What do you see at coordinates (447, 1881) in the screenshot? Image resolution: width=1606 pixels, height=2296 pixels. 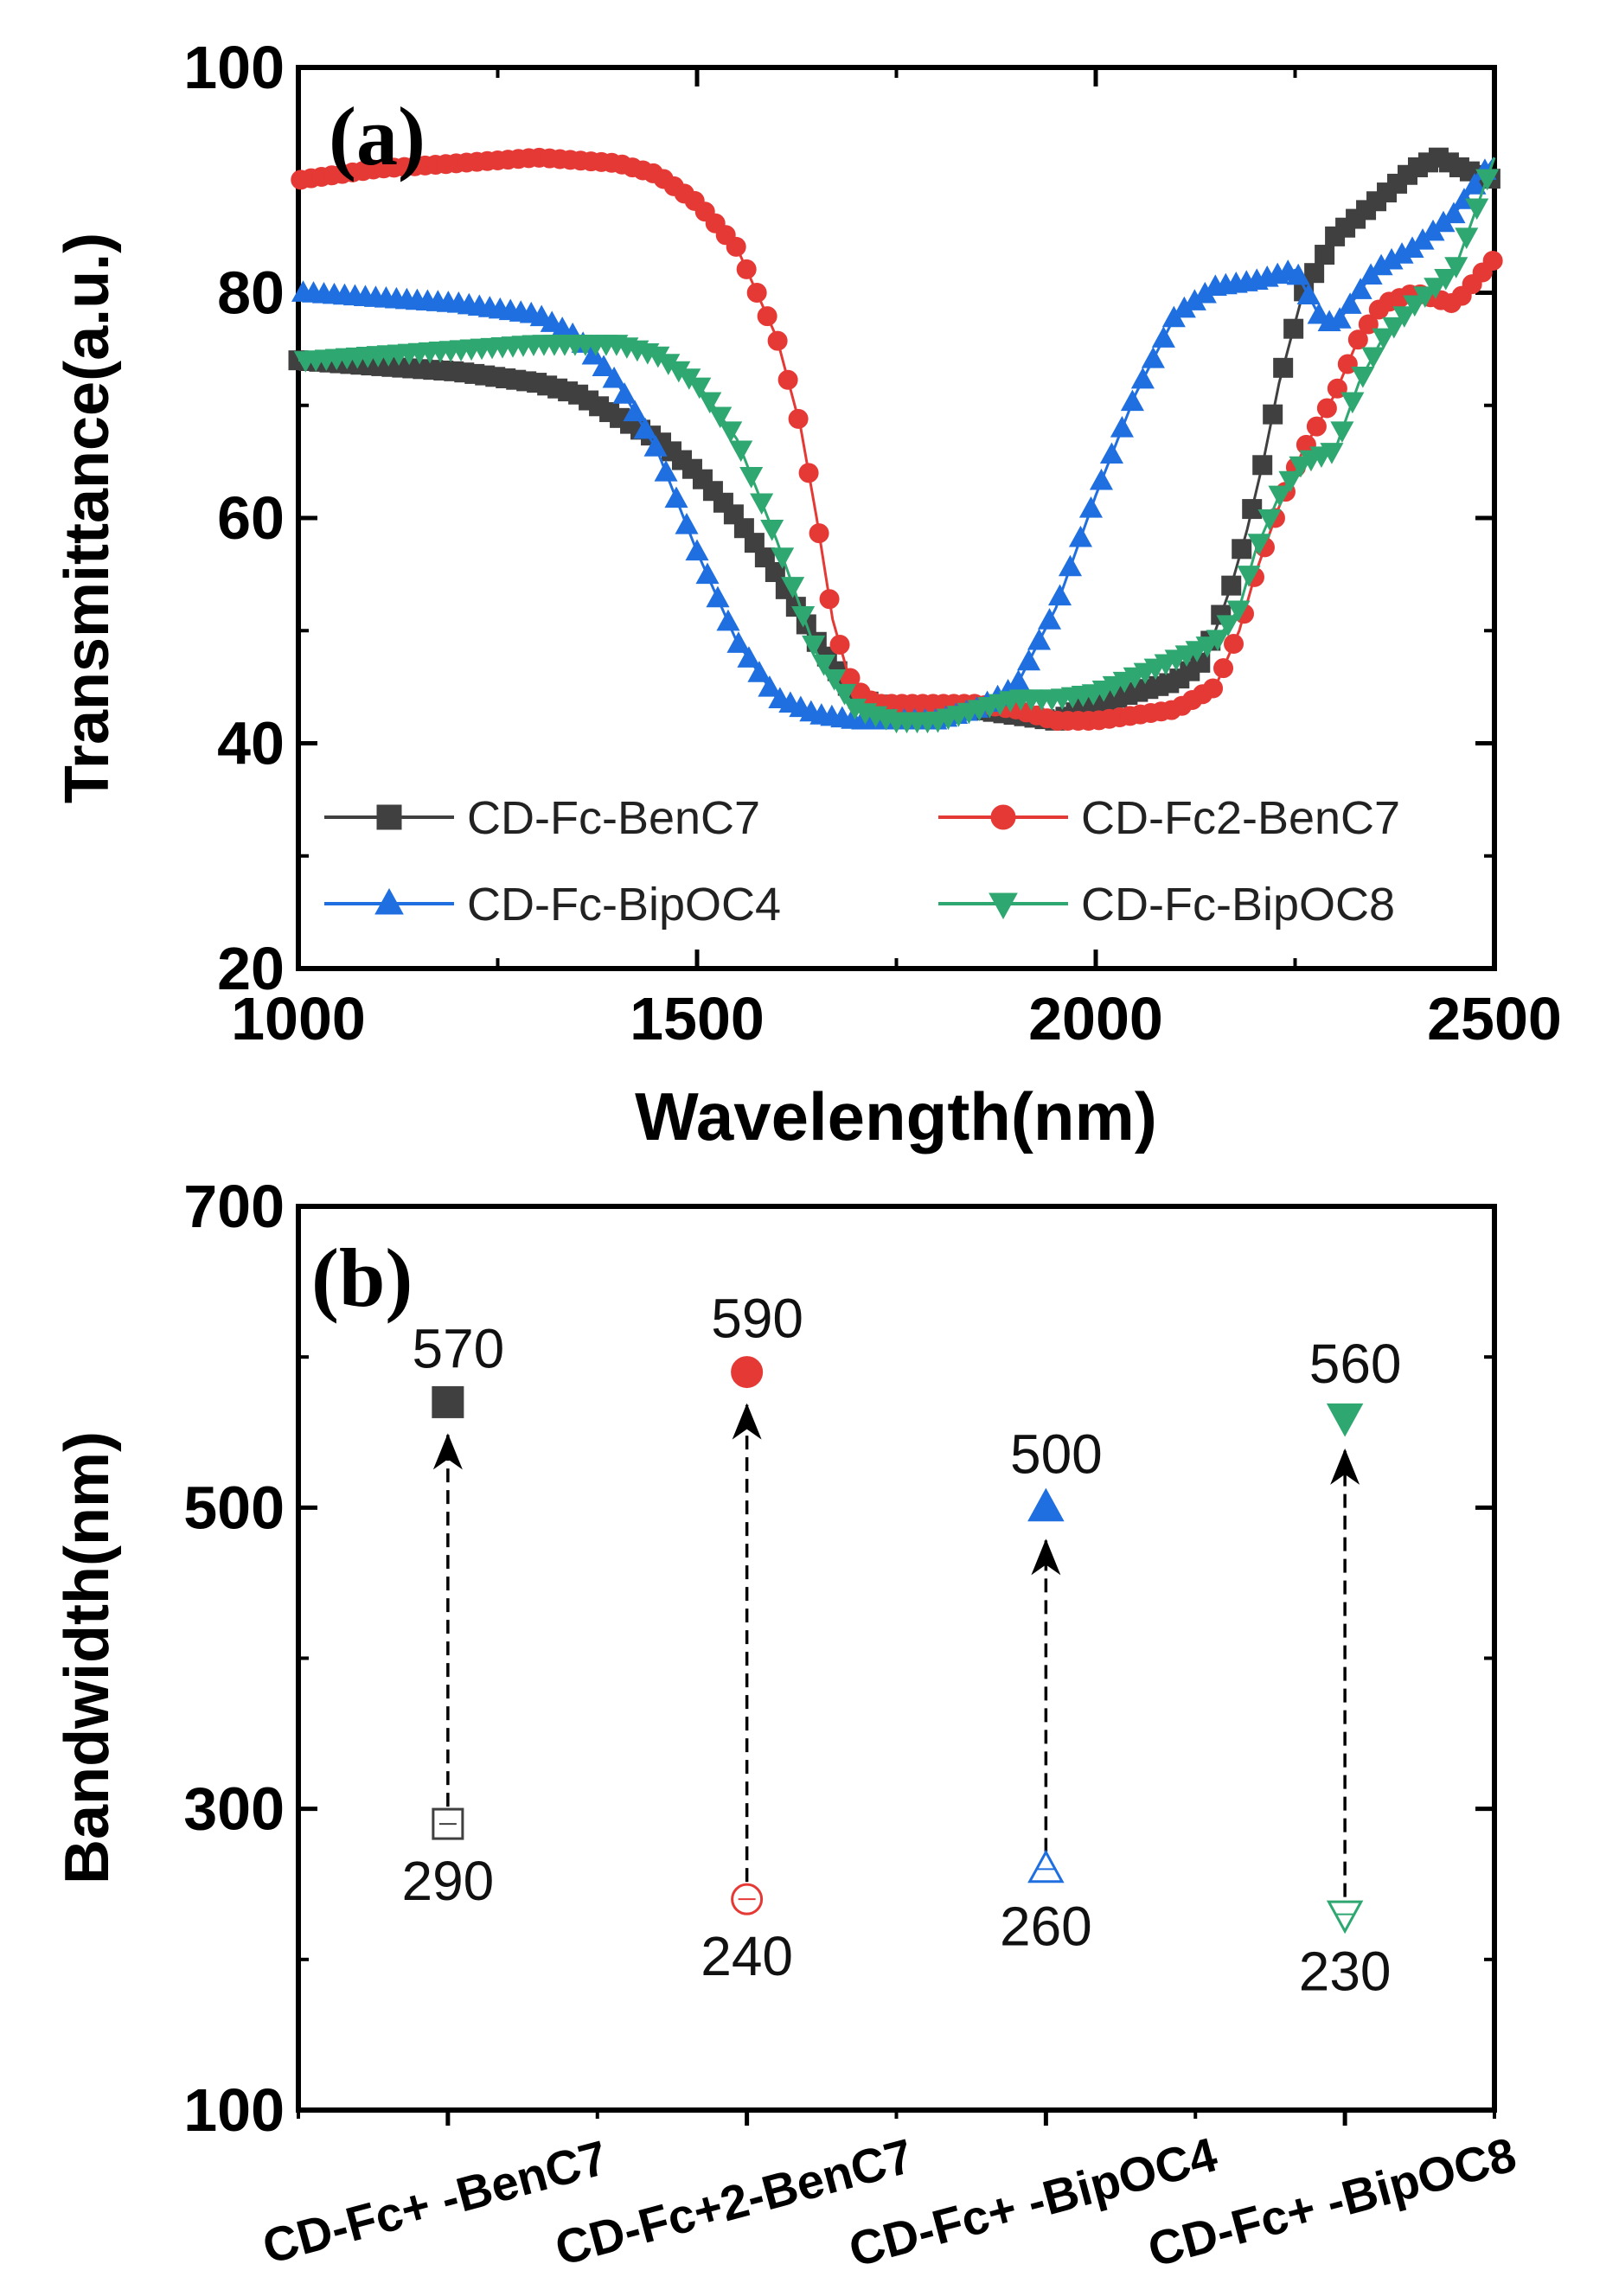 I see `before-value-label: 290` at bounding box center [447, 1881].